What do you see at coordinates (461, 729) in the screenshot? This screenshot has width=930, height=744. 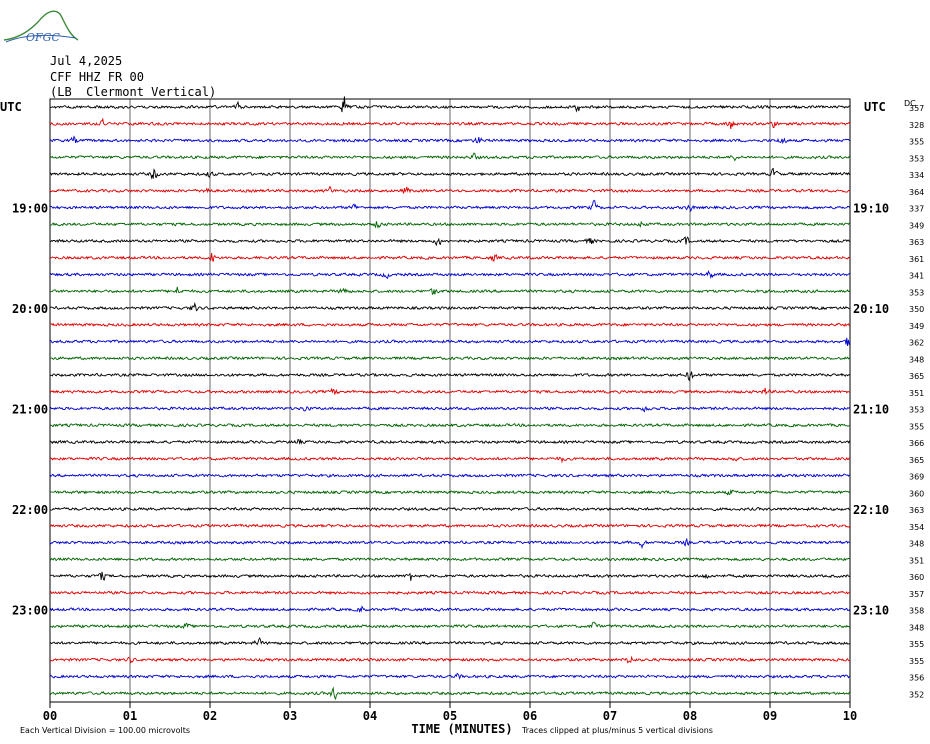 I see `x-axis-title: TIME (MINUTES)` at bounding box center [461, 729].